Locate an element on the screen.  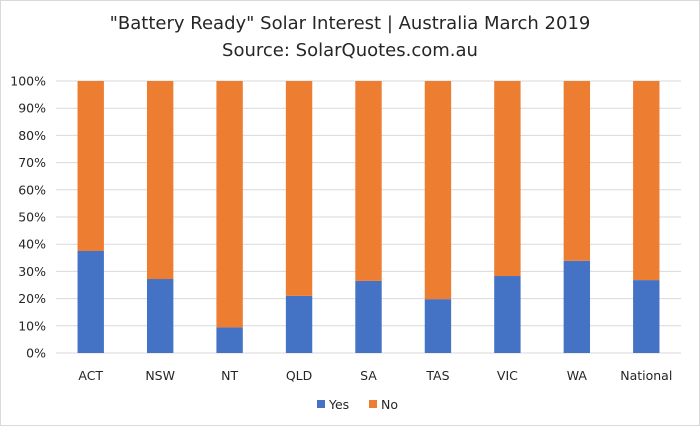
legend-swatch-no is located at coordinates (373, 404).